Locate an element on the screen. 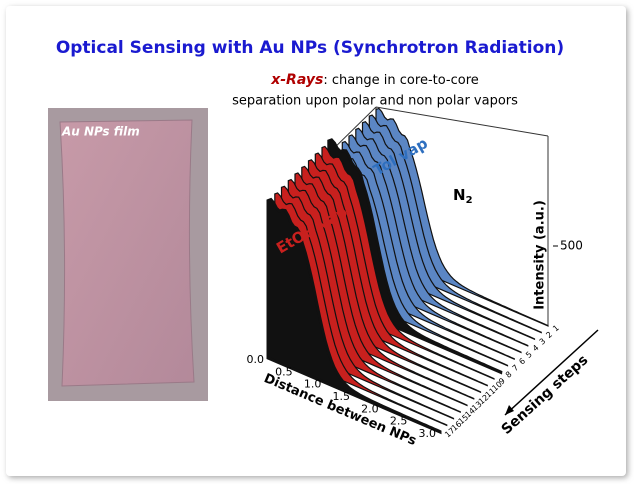 Image resolution: width=634 pixels, height=484 pixels. y-tick-label: 3 is located at coordinates (543, 342).